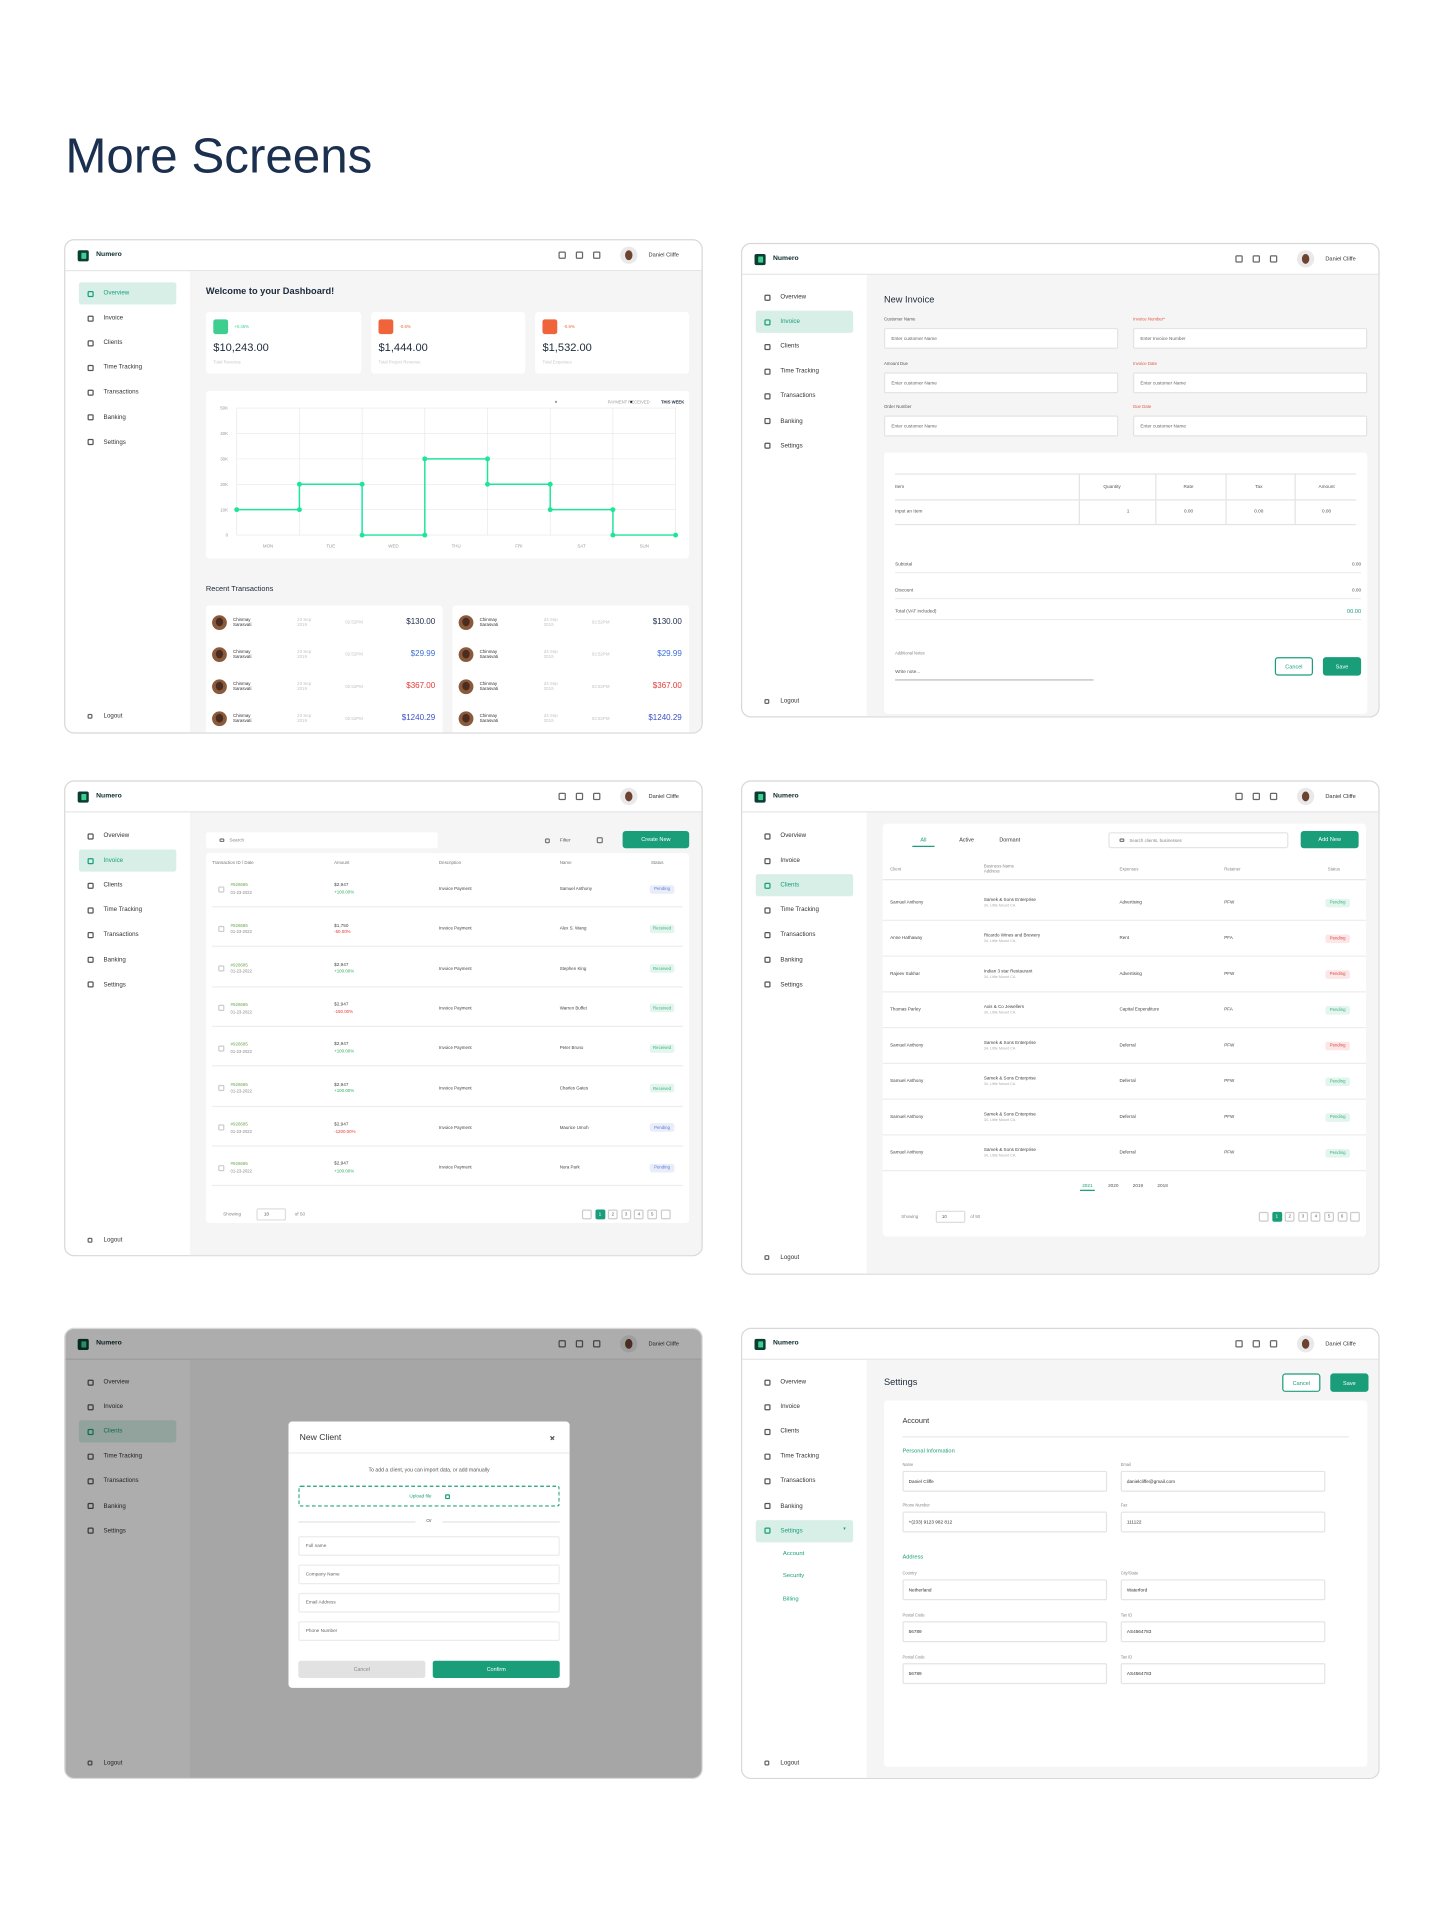 This screenshot has width=1440, height=1927. I want to click on placeholder: Email Address, so click(320, 1602).